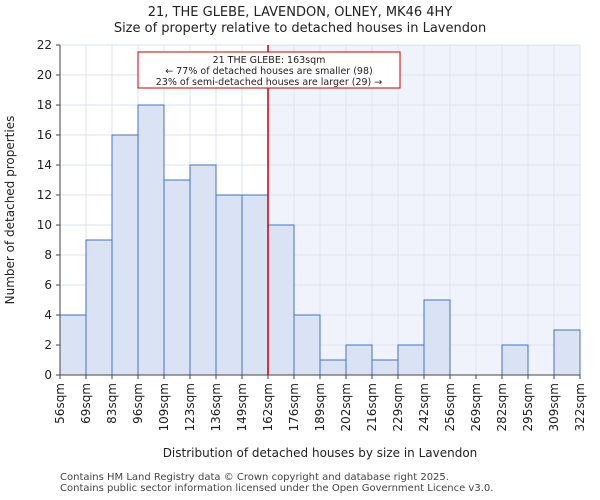  I want to click on x-tick-label: 149sqm, so click(242, 407).